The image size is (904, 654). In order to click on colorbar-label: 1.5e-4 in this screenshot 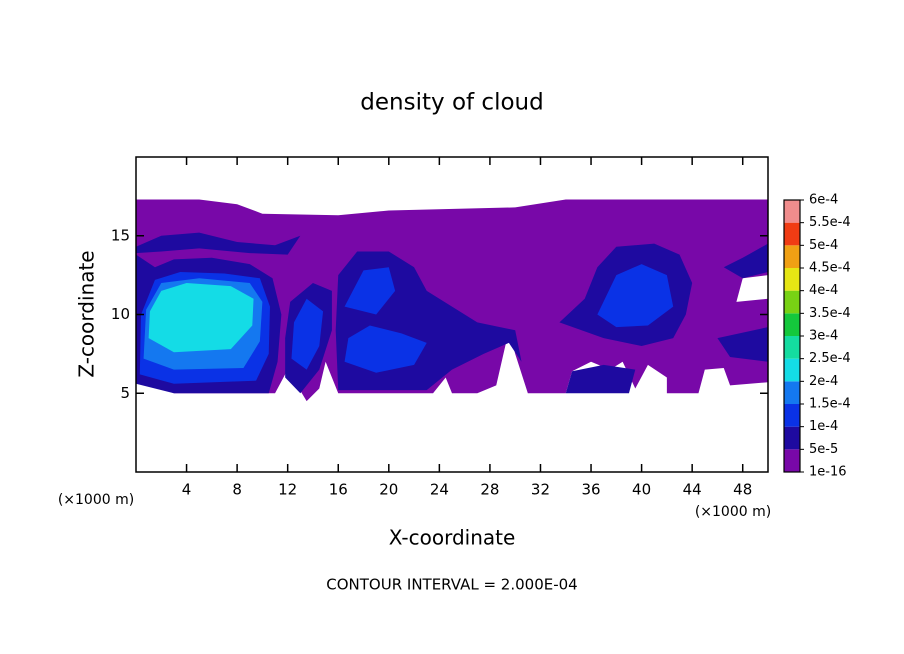, I will do `click(830, 404)`.